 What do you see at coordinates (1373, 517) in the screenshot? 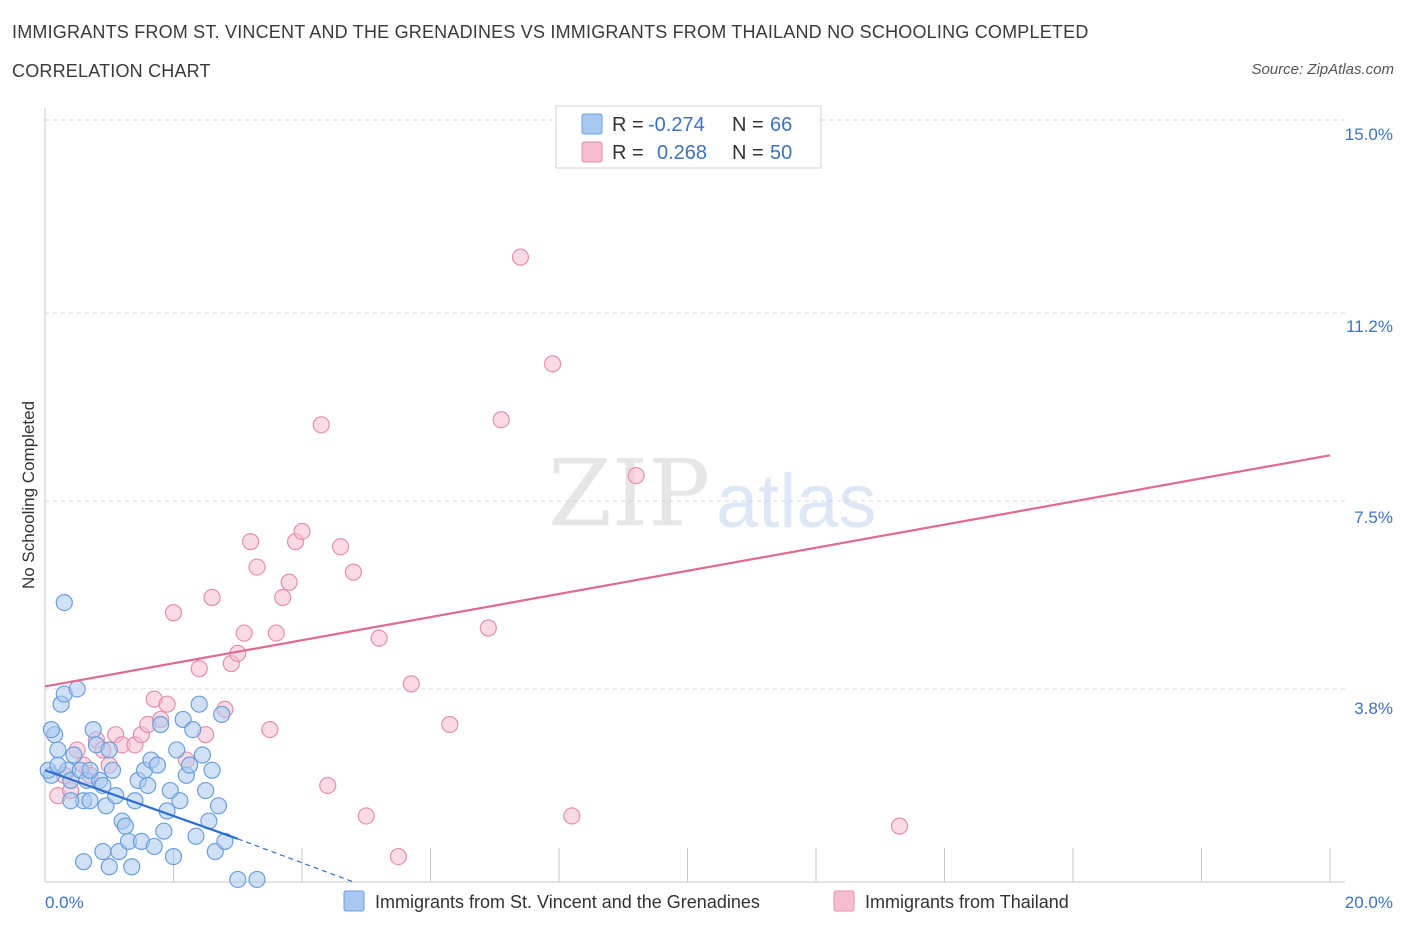
I see `y-tick-label: 7.5%` at bounding box center [1373, 517].